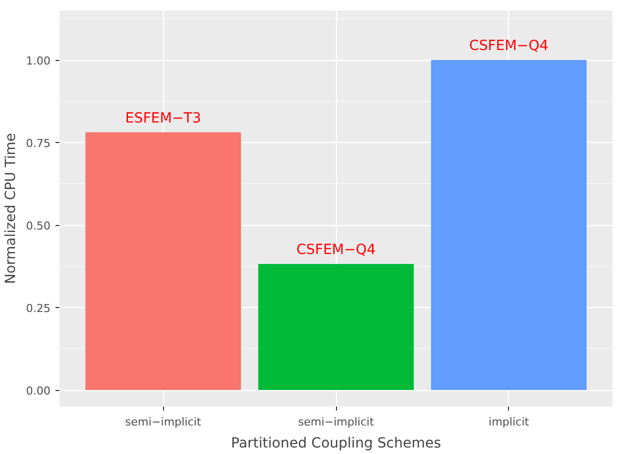  Describe the element at coordinates (11, 208) in the screenshot. I see `y-axis-title: Normalized CPU Time` at that location.